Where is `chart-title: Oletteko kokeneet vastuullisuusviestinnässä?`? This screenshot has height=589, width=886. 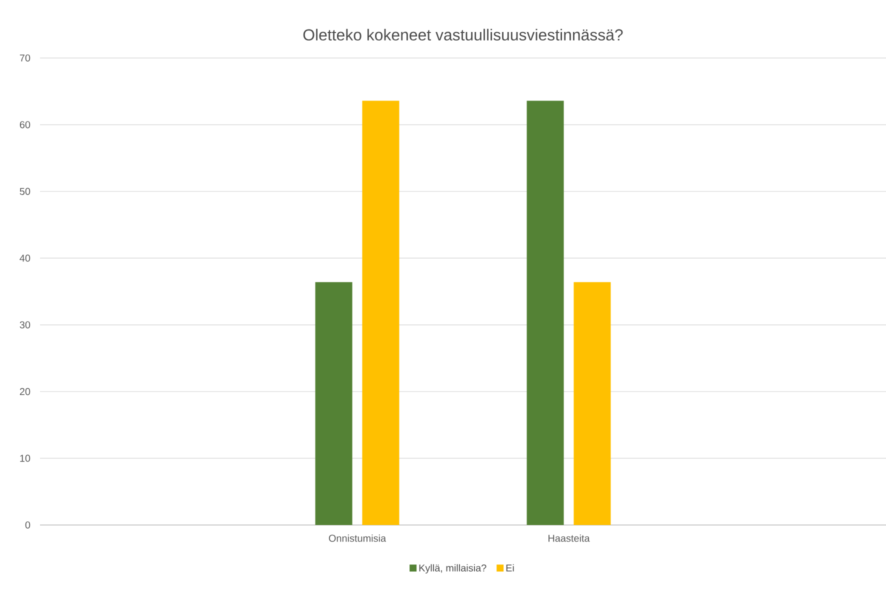
chart-title: Oletteko kokeneet vastuullisuusviestinnässä? is located at coordinates (463, 34).